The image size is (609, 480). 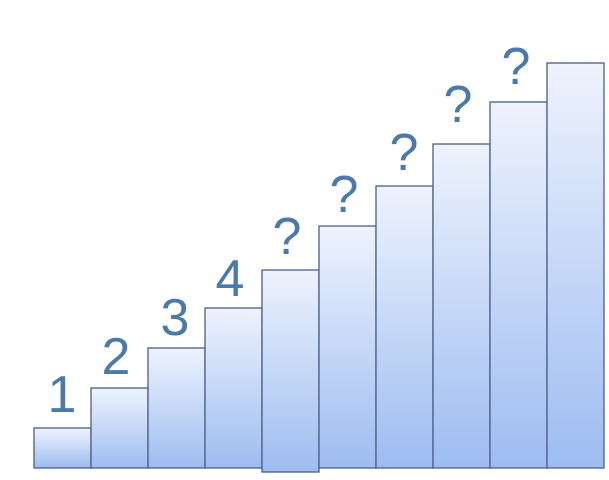 I want to click on step-8: ?, so click(x=461, y=272).